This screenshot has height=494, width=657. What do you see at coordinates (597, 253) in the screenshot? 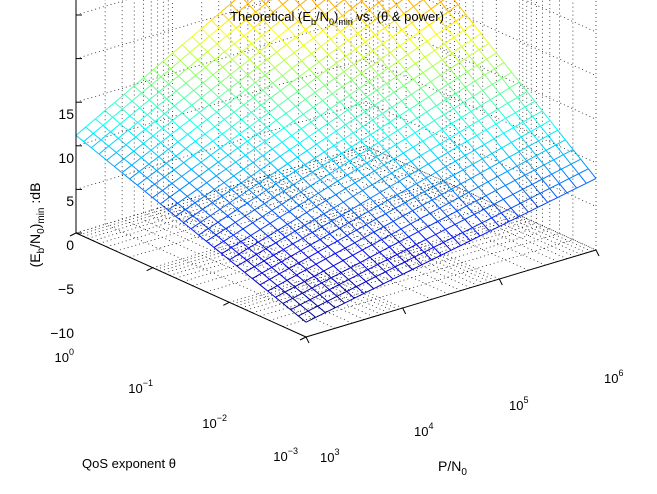
I see `power-tick` at bounding box center [597, 253].